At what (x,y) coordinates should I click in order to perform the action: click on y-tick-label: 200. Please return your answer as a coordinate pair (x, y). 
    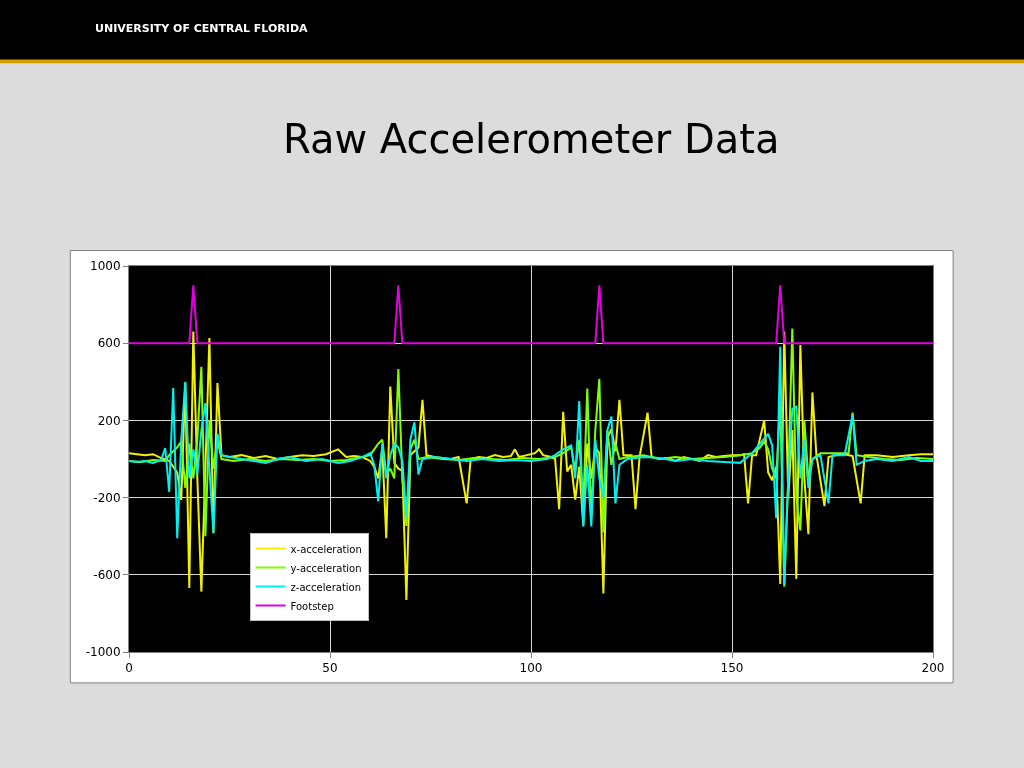
    Looking at the image, I should click on (109, 420).